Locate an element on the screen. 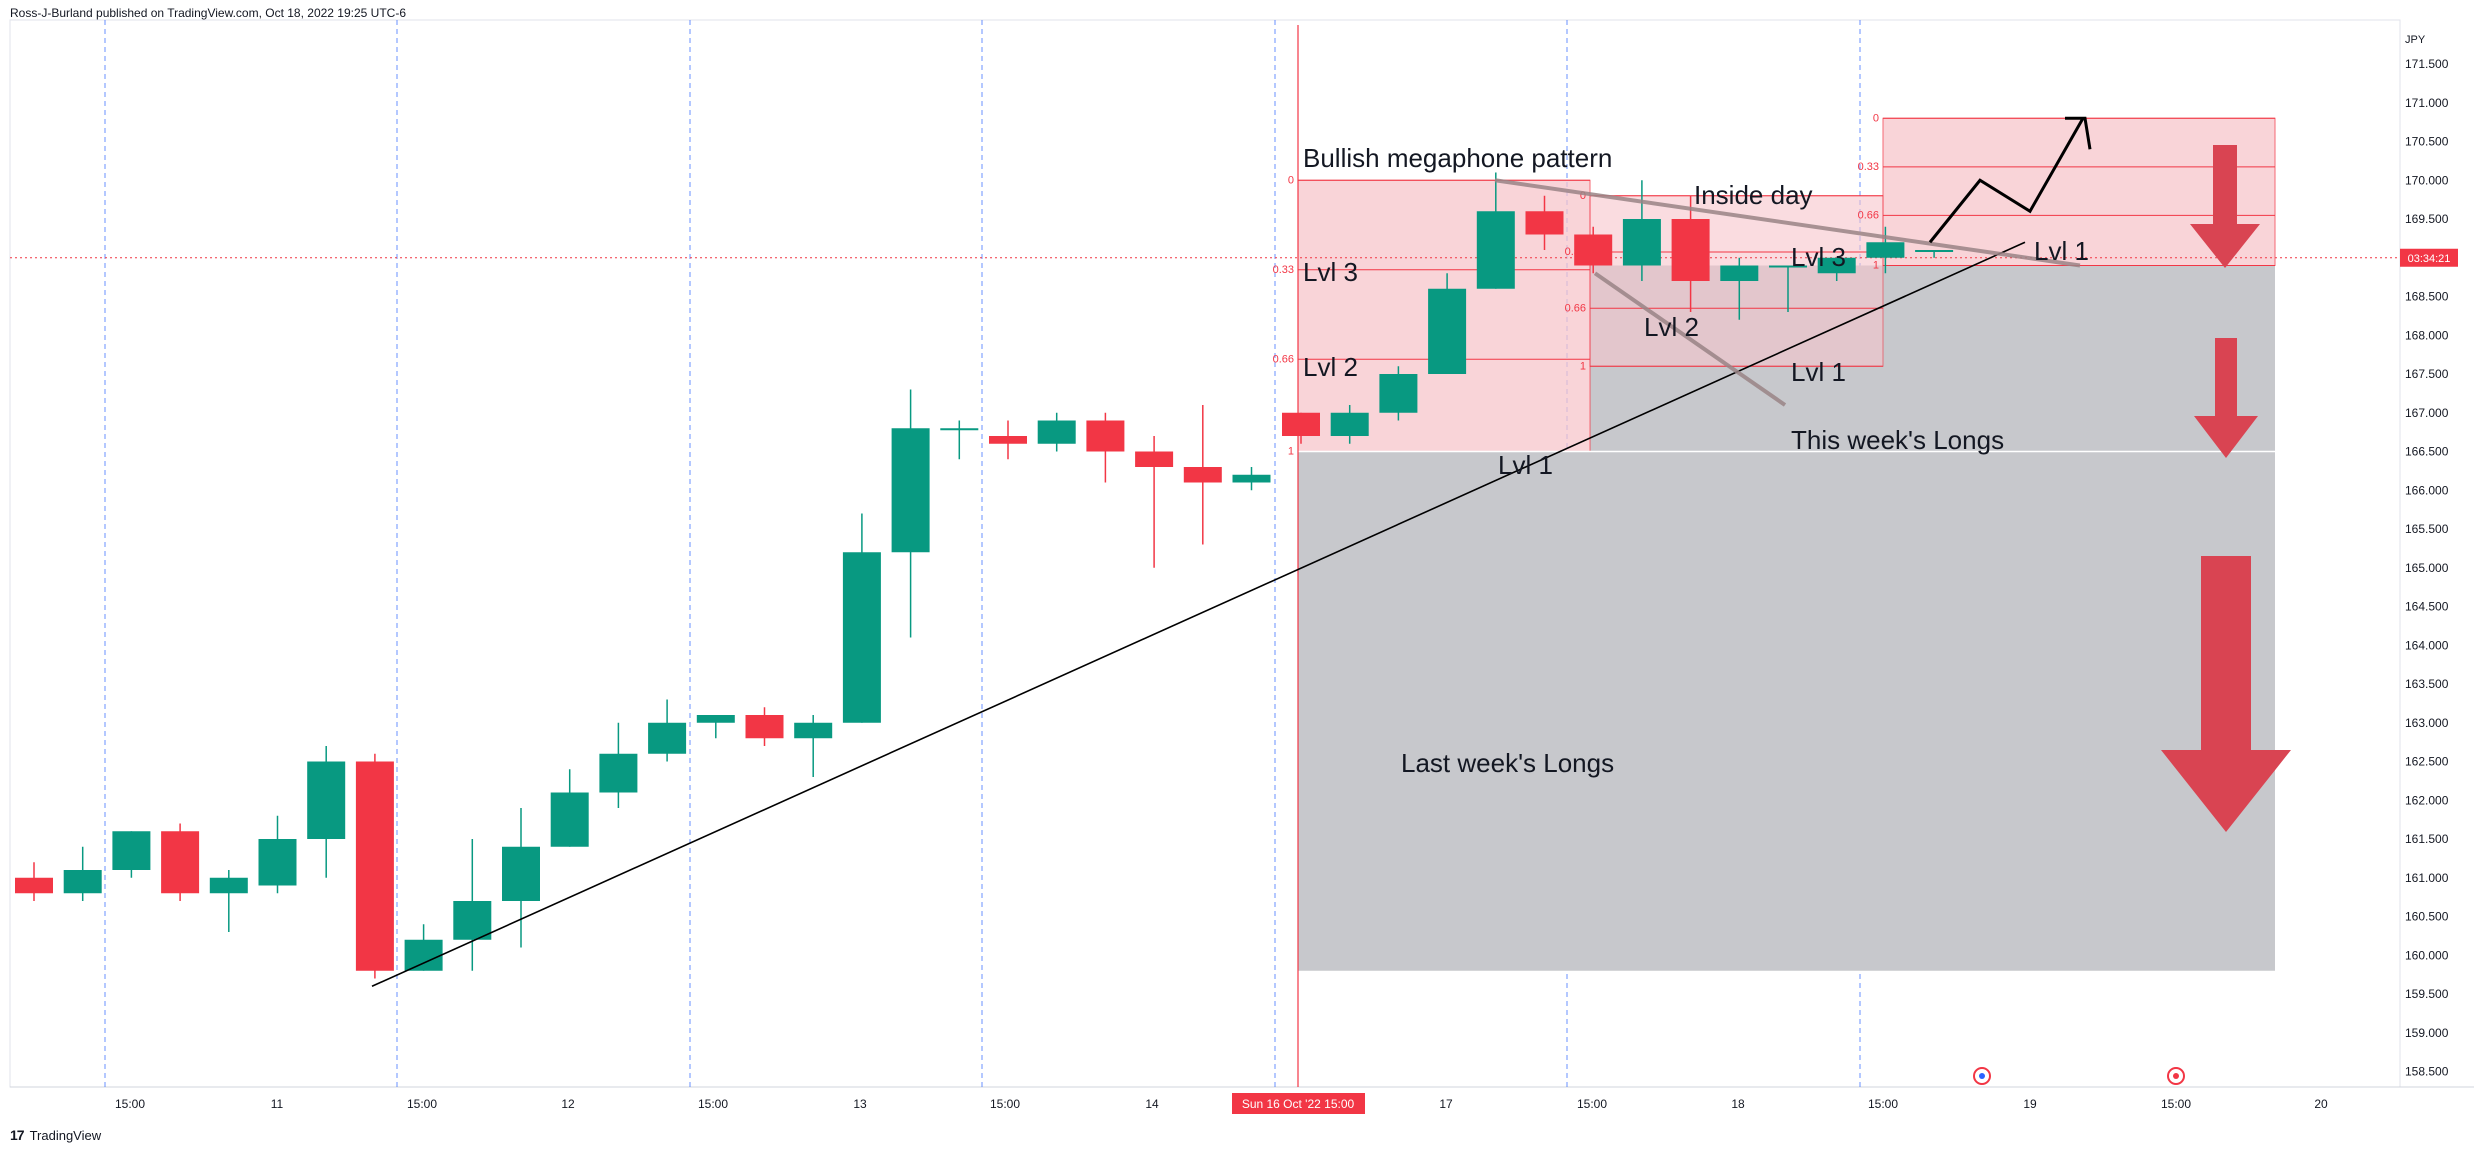 The image size is (2474, 1154). annotation-lvl1-week: Lvl 1 is located at coordinates (1818, 372).